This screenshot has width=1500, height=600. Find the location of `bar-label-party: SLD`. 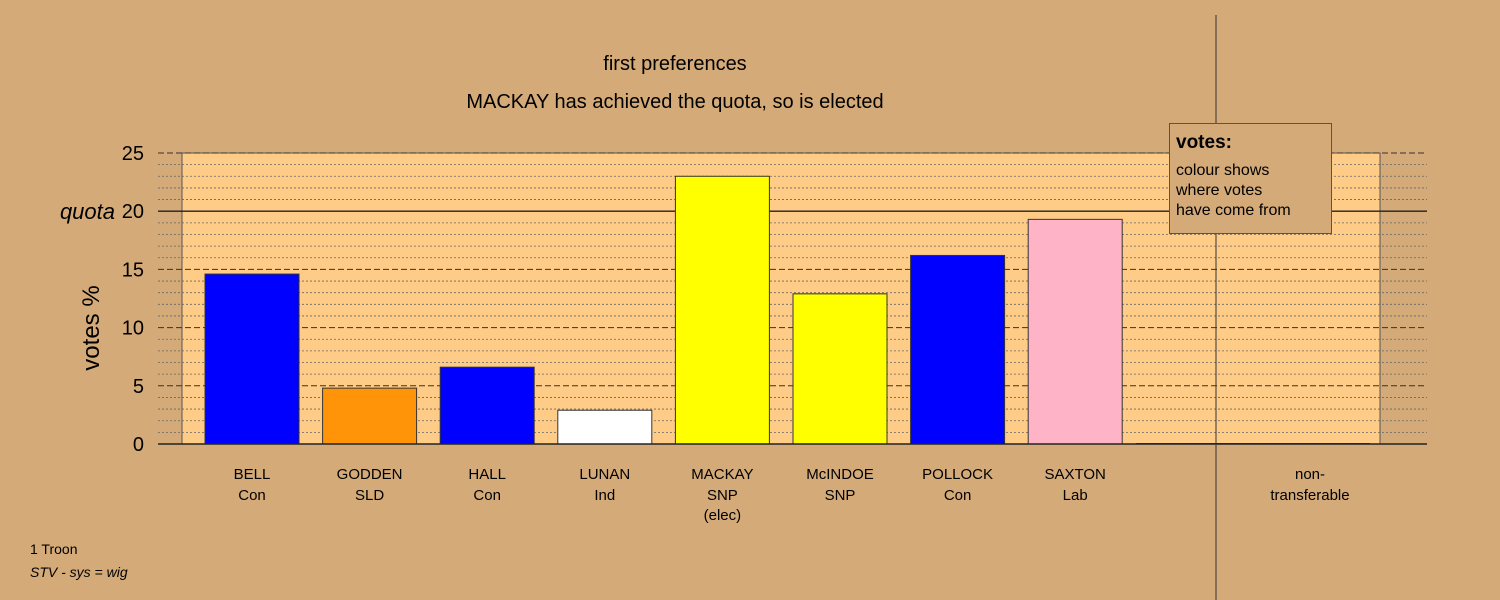

bar-label-party: SLD is located at coordinates (369, 495).